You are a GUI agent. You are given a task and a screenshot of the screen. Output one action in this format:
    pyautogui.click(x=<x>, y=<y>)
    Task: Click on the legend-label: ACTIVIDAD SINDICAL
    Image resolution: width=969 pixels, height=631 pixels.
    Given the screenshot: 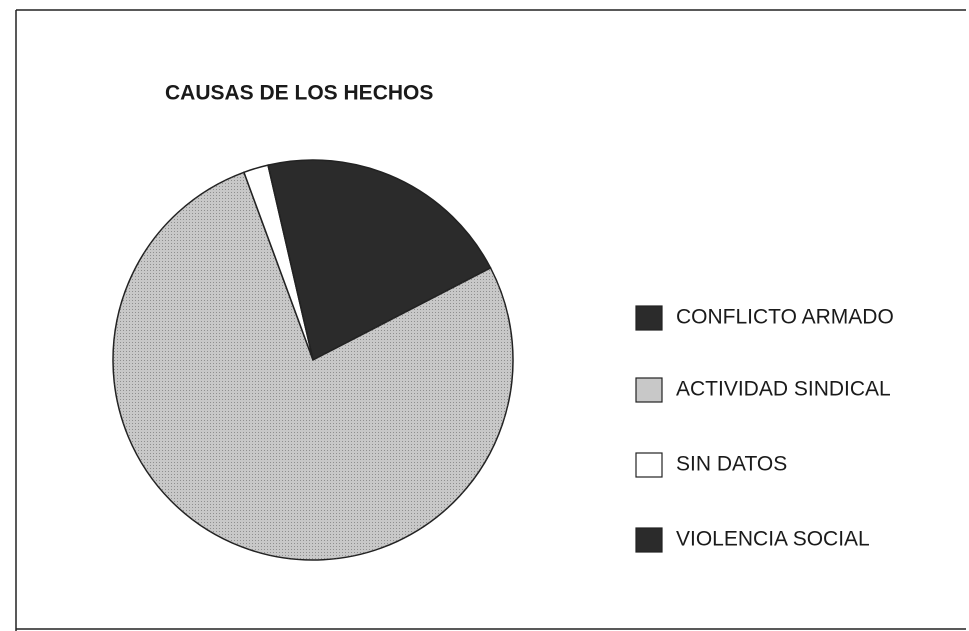 What is the action you would take?
    pyautogui.click(x=783, y=389)
    